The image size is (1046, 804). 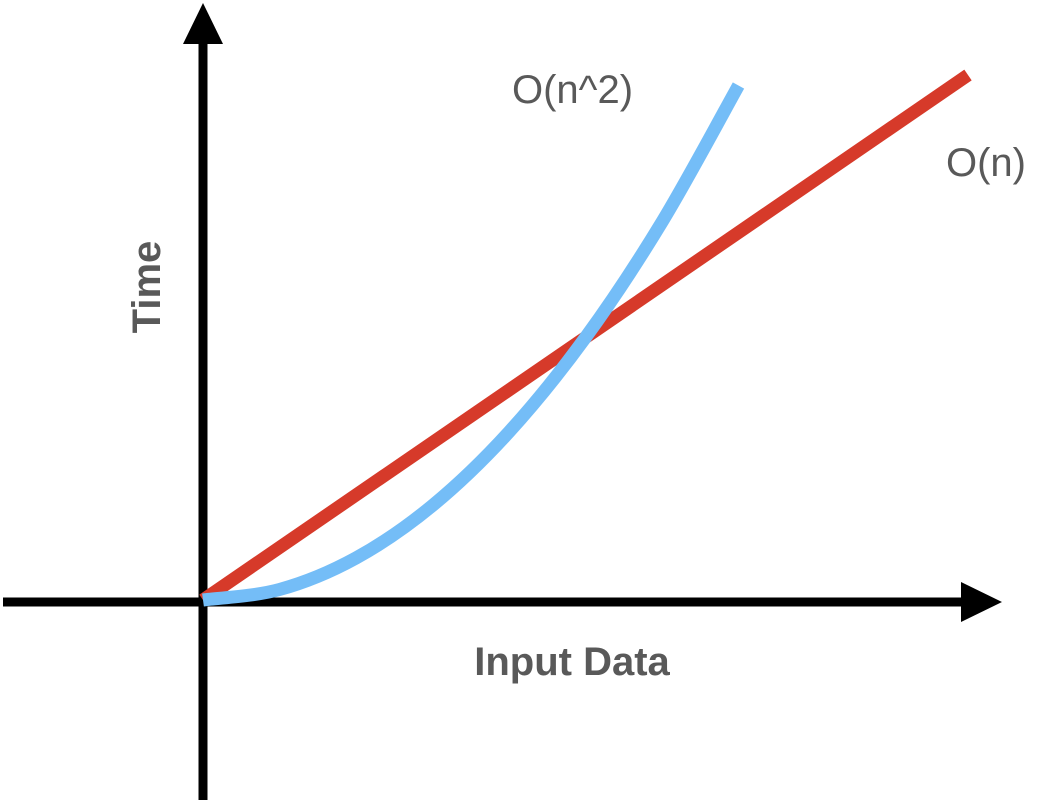 I want to click on x-axis-title: Input Data, so click(x=572, y=662).